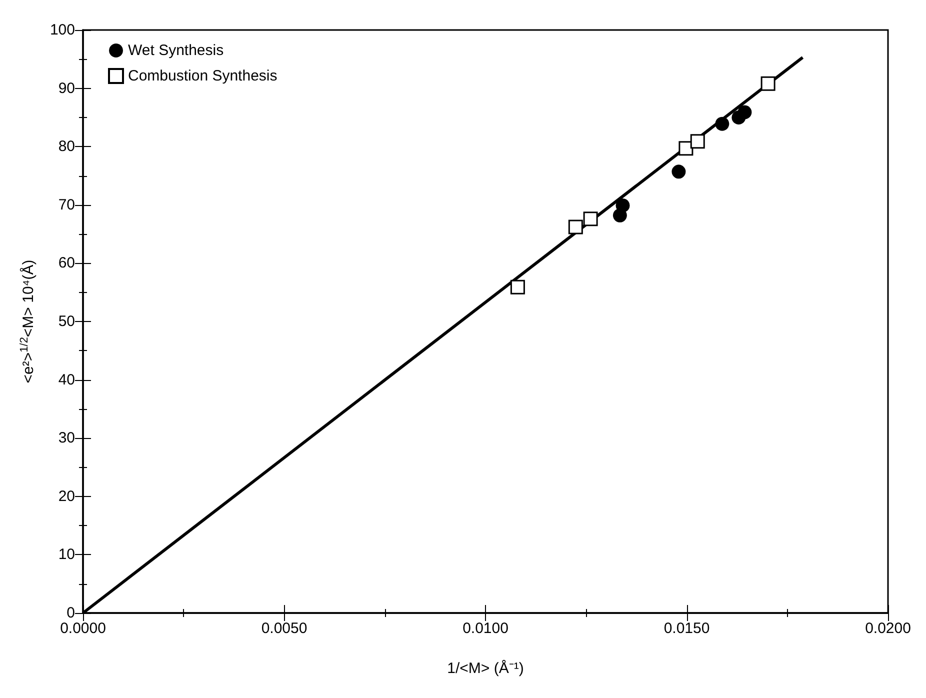  What do you see at coordinates (284, 628) in the screenshot?
I see `x-tick-label: 0.0050` at bounding box center [284, 628].